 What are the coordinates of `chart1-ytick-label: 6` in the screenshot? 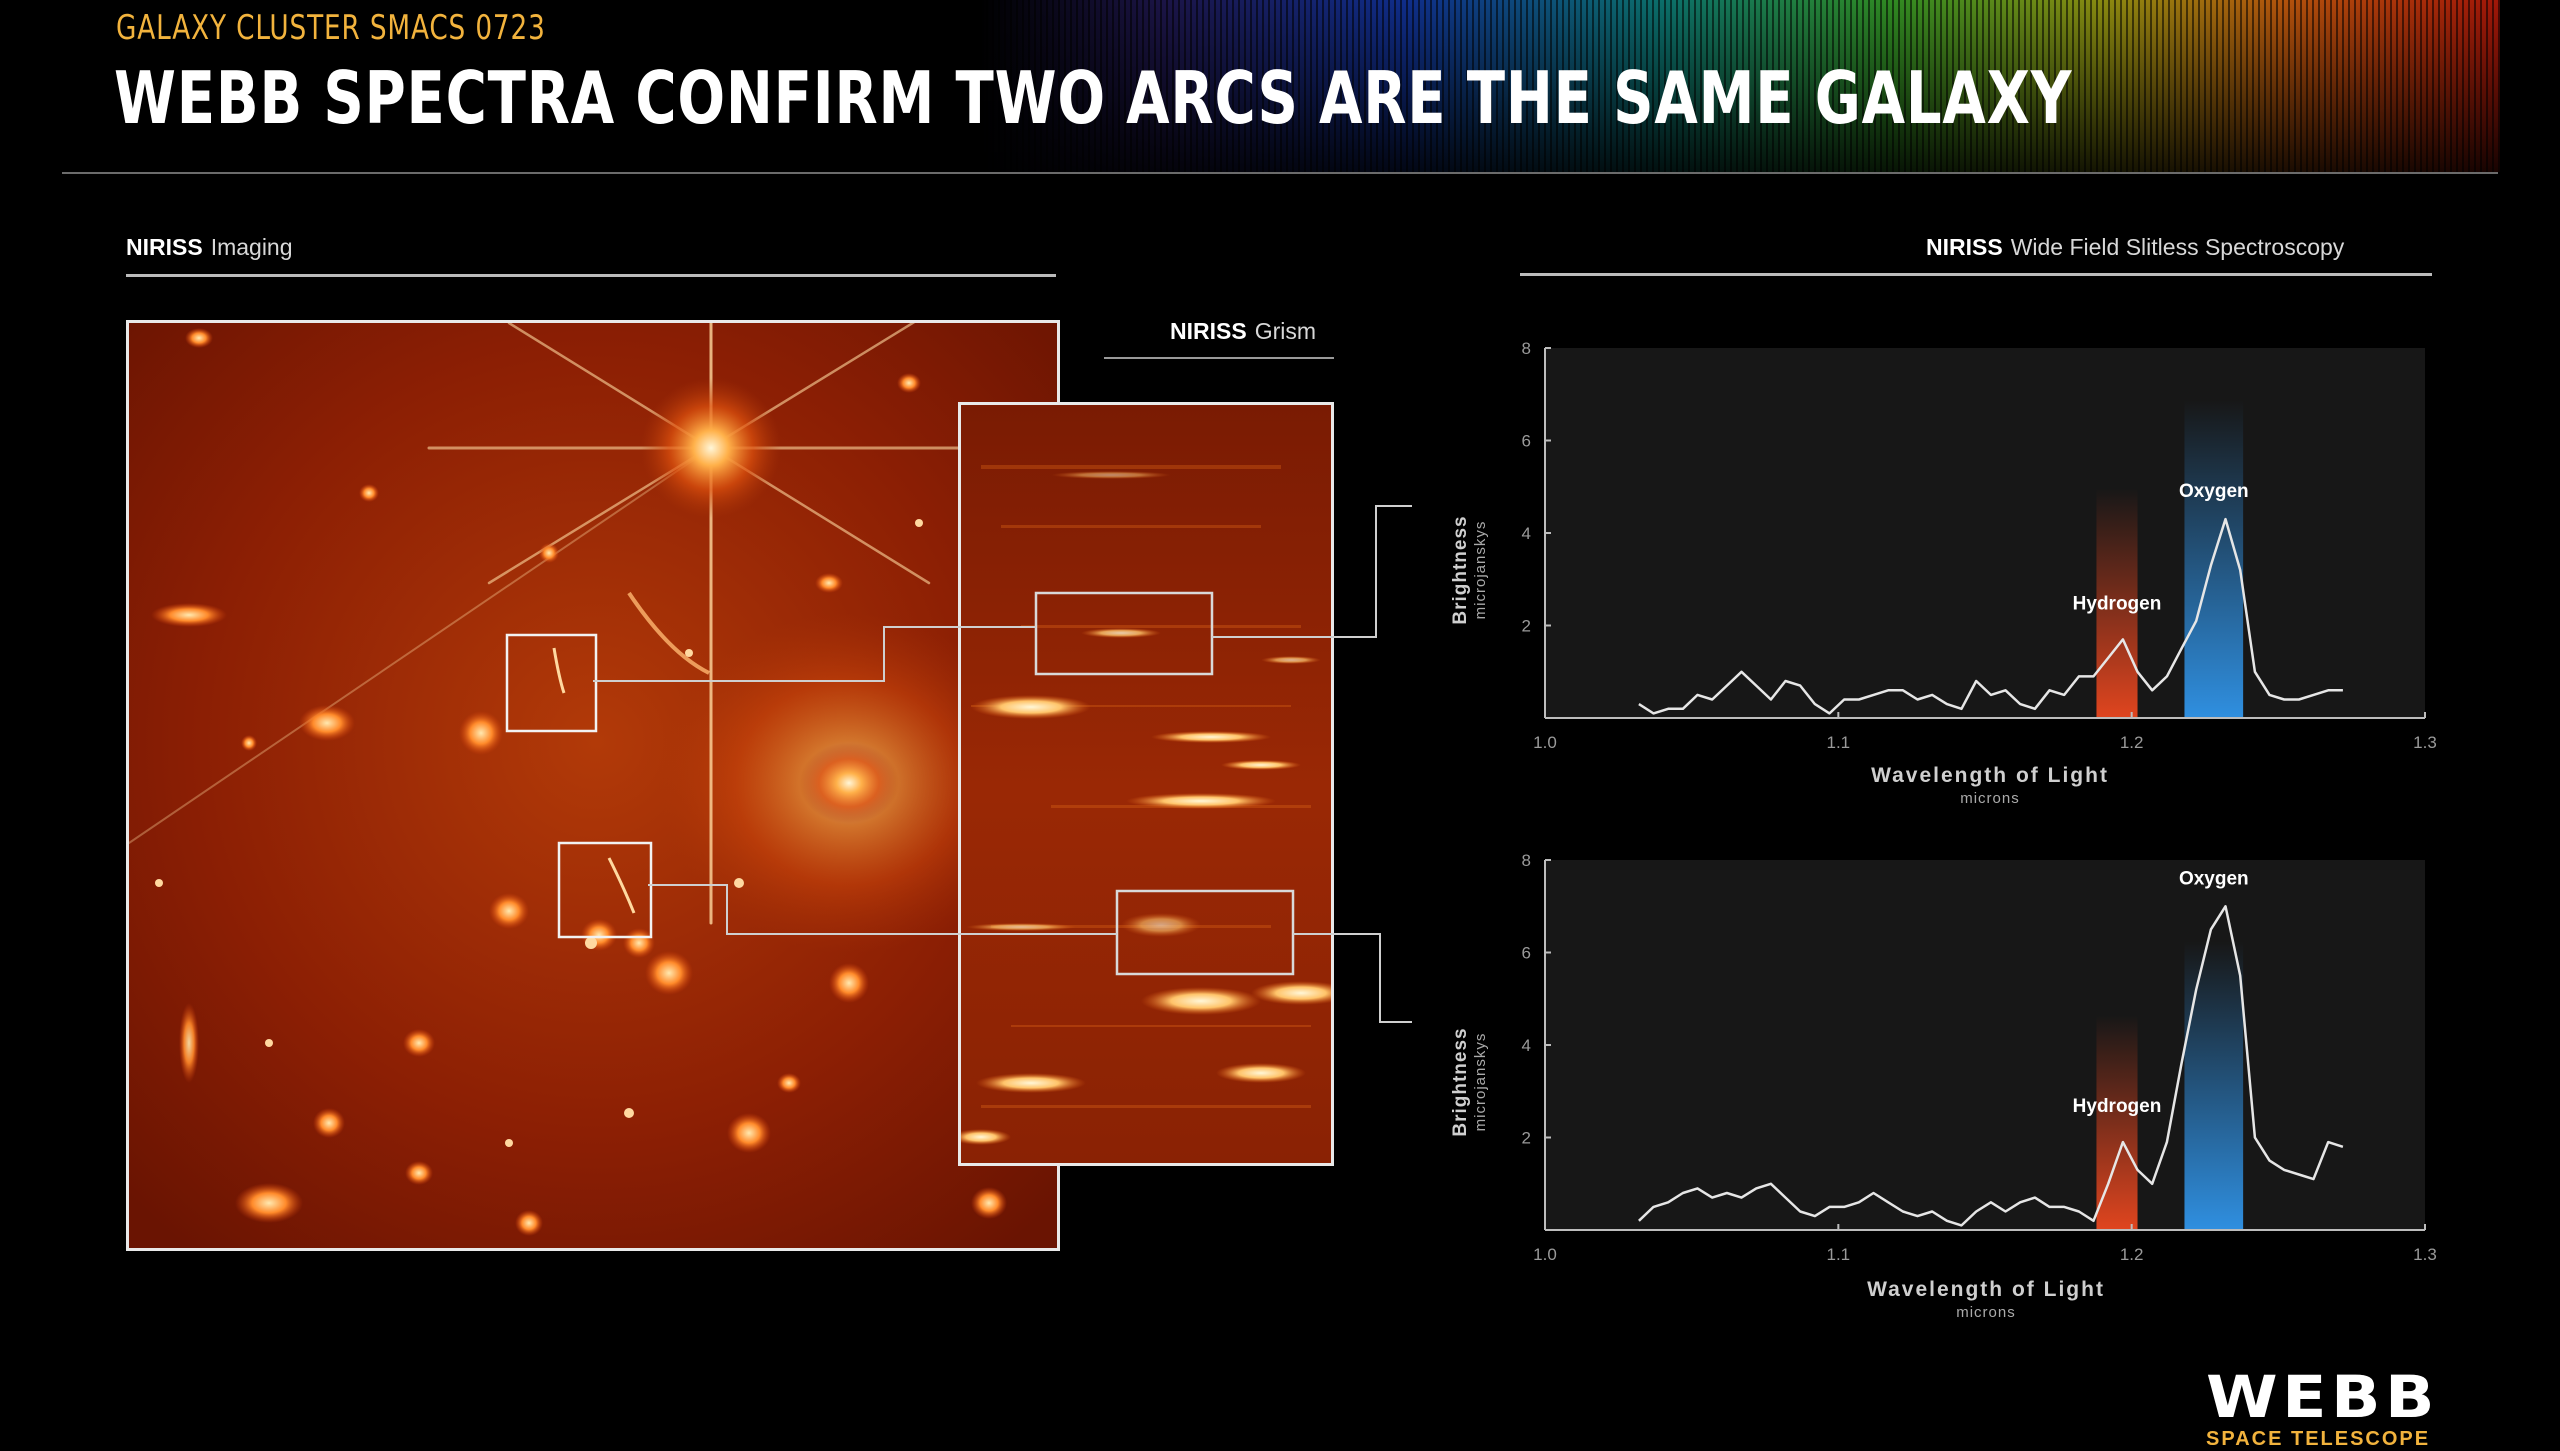 It's located at (1526, 441).